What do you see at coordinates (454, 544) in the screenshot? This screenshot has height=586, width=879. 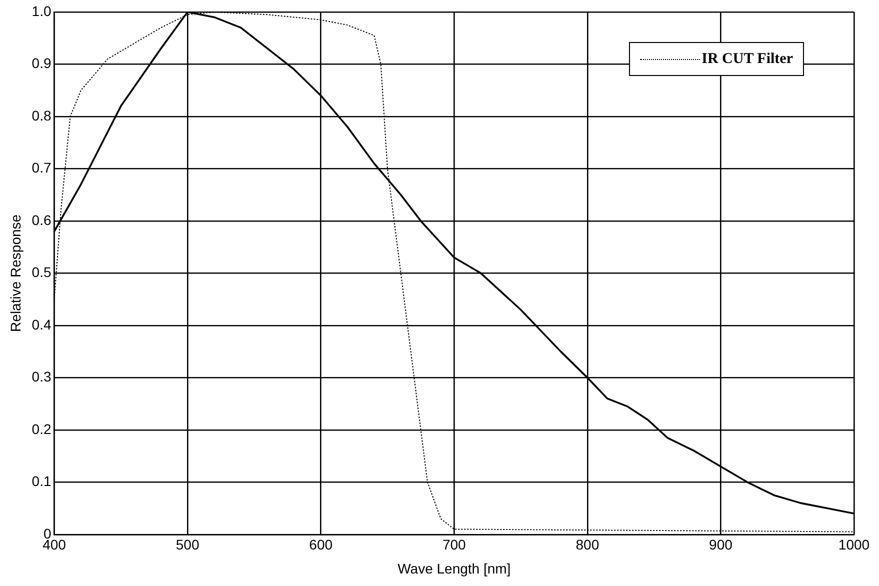 I see `x-tick-label: 700` at bounding box center [454, 544].